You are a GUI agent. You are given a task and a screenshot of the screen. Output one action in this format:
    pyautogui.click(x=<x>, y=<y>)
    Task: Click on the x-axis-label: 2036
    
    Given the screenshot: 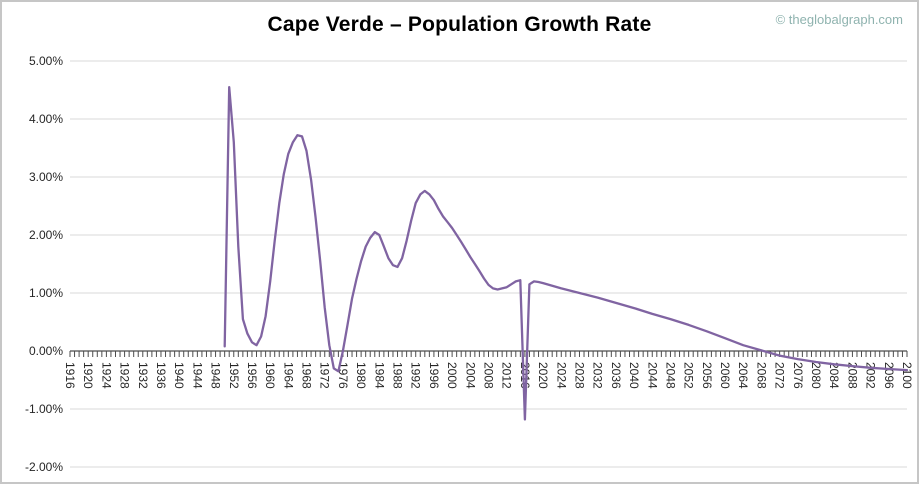 What is the action you would take?
    pyautogui.click(x=616, y=375)
    